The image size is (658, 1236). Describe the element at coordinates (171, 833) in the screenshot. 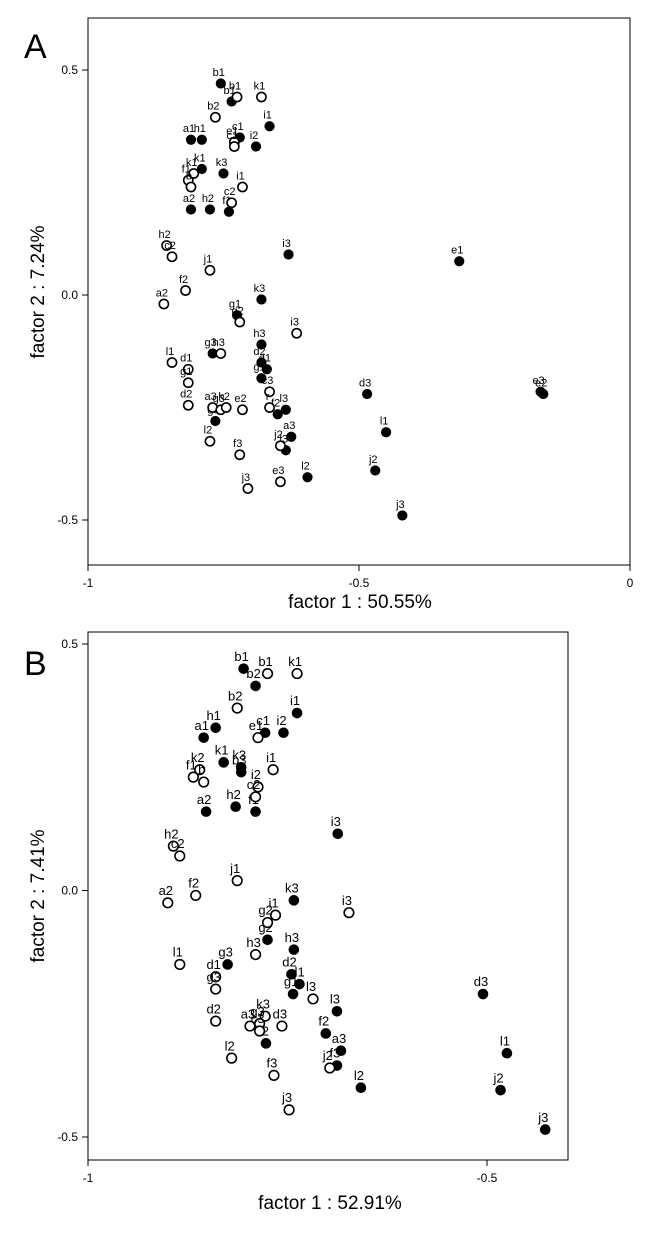

I see `data-point-label: h2` at that location.